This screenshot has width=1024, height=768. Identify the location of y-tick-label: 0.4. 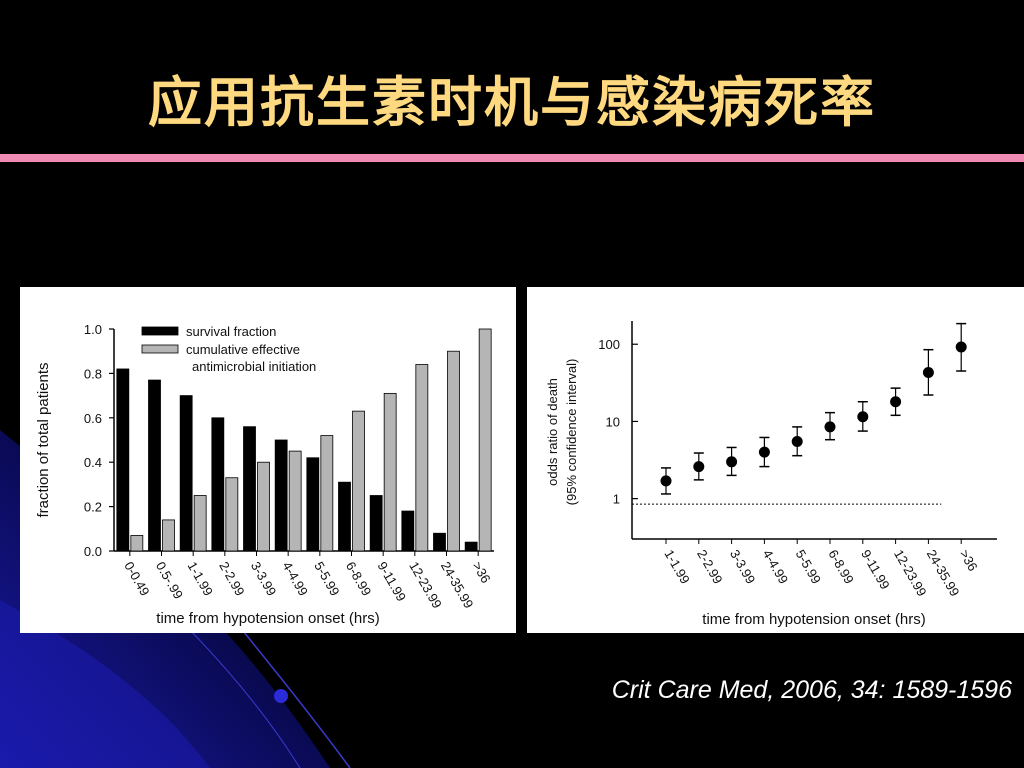
(93, 462).